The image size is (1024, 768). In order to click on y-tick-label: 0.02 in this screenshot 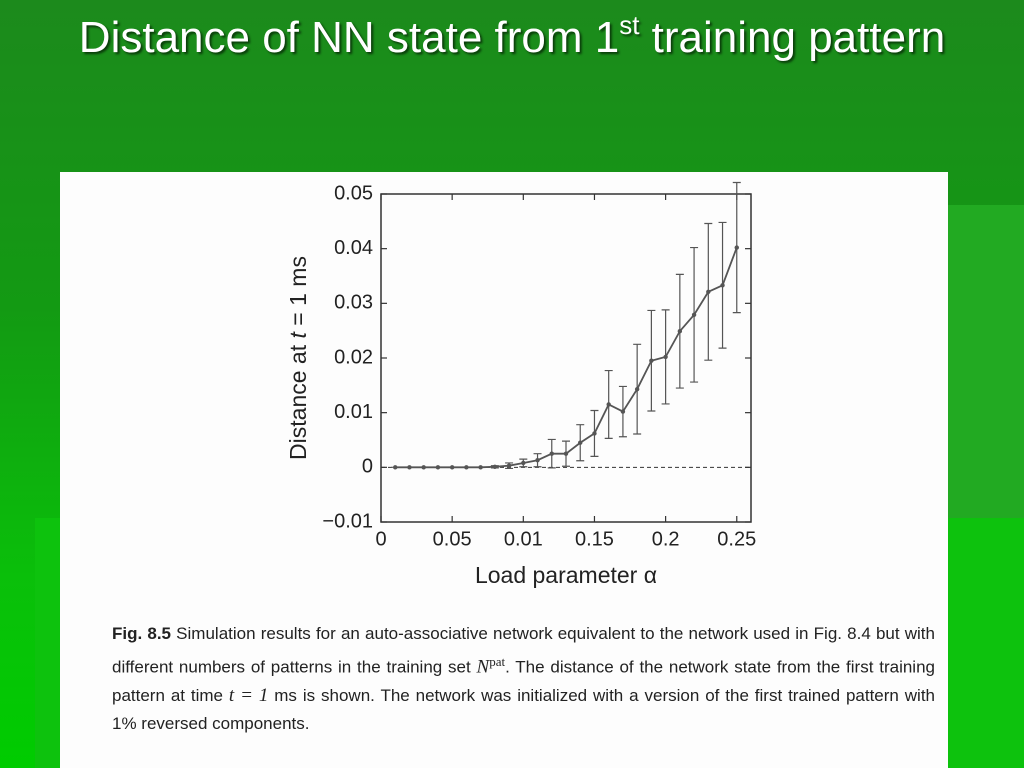, I will do `click(353, 357)`.